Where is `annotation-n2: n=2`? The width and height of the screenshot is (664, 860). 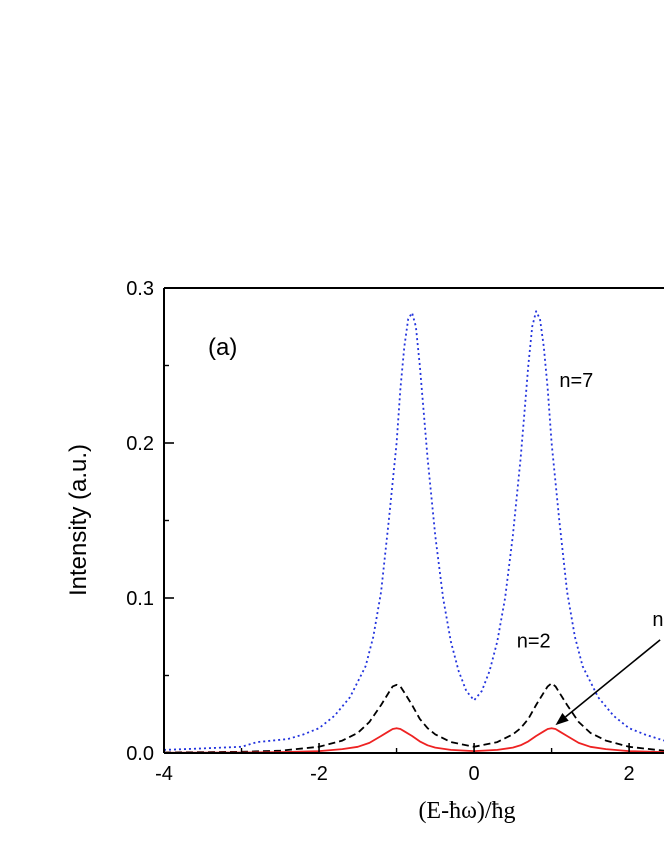
annotation-n2: n=2 is located at coordinates (534, 642).